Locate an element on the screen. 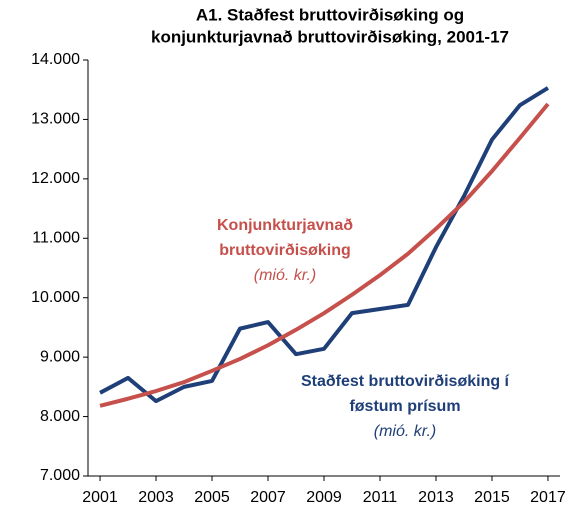 Image resolution: width=580 pixels, height=510 pixels. x-tick-label: 2005 is located at coordinates (212, 497).